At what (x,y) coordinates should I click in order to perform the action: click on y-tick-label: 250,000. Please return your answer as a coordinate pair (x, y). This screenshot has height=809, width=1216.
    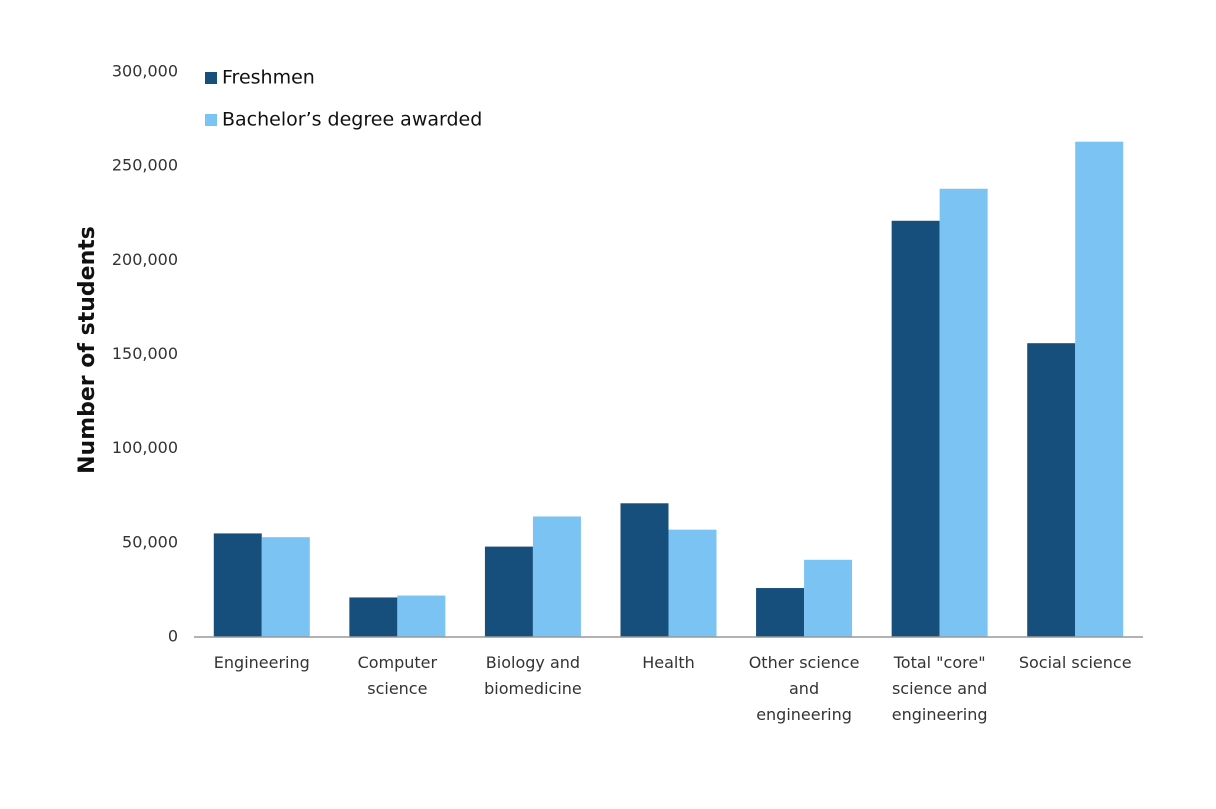
    Looking at the image, I should click on (145, 165).